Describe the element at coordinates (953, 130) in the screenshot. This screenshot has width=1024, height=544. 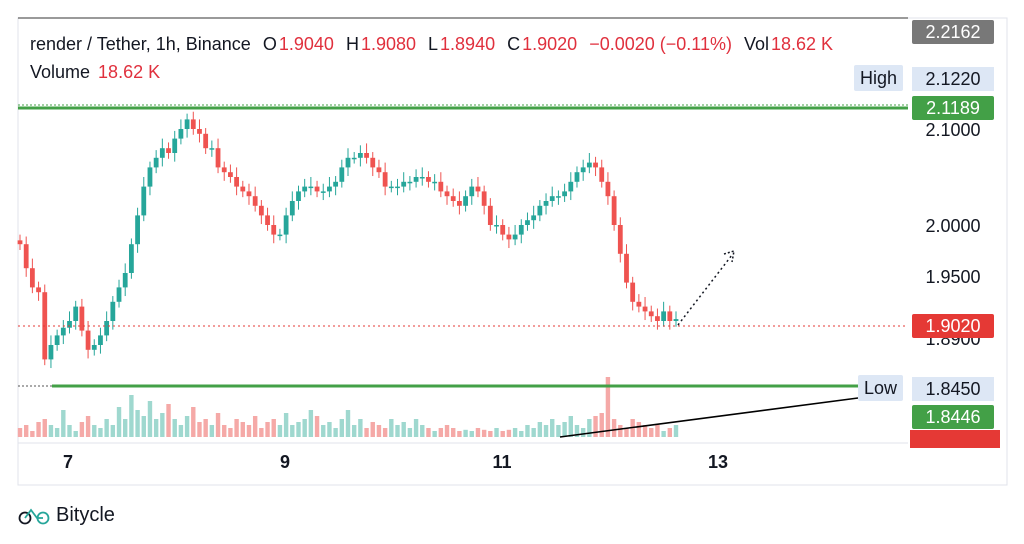
I see `ytick-2.1000: 2.1000` at that location.